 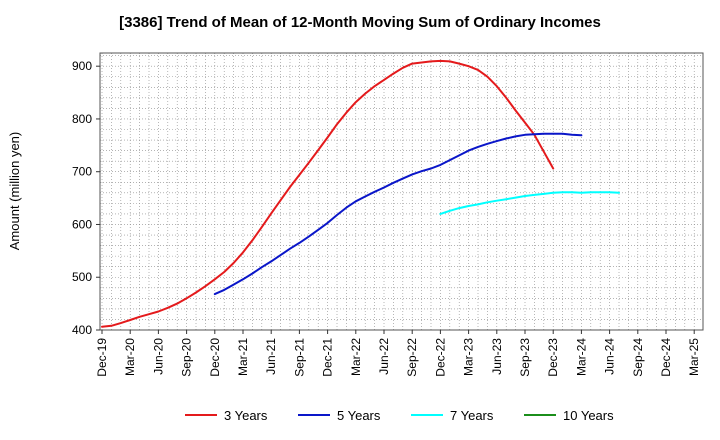 What do you see at coordinates (440, 357) in the screenshot?
I see `x-tick-label: Dec-22` at bounding box center [440, 357].